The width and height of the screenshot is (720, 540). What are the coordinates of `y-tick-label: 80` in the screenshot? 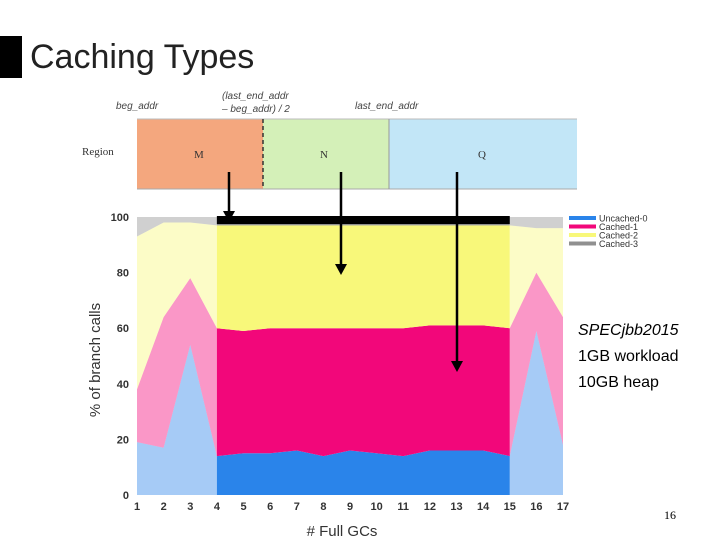 It's located at (123, 274).